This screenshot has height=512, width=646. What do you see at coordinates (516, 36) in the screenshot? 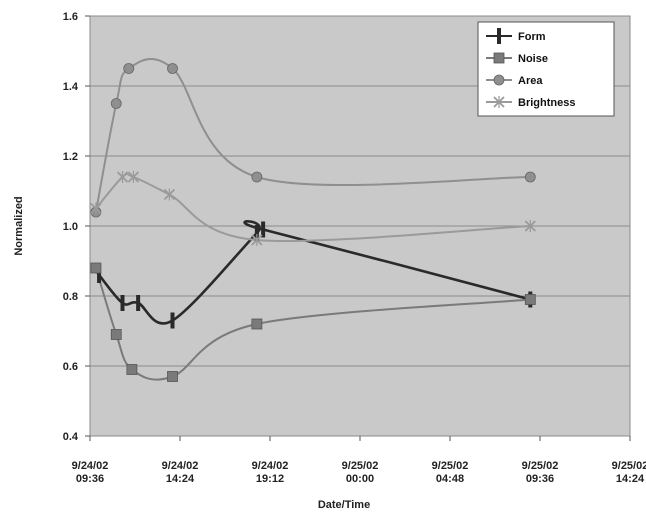
I see `legend-item-form: Form` at bounding box center [516, 36].